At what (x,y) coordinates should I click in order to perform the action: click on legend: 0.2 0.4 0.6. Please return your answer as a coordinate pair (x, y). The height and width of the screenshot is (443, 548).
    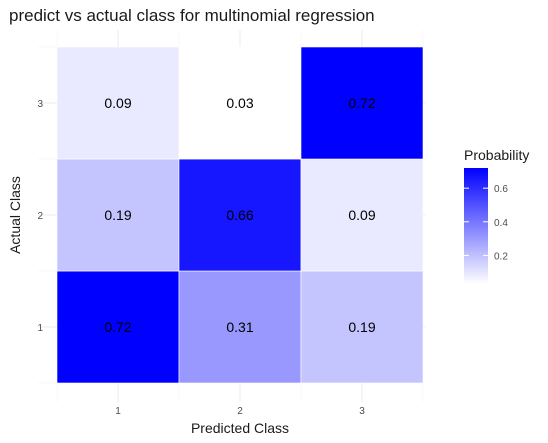
    Looking at the image, I should click on (486, 226).